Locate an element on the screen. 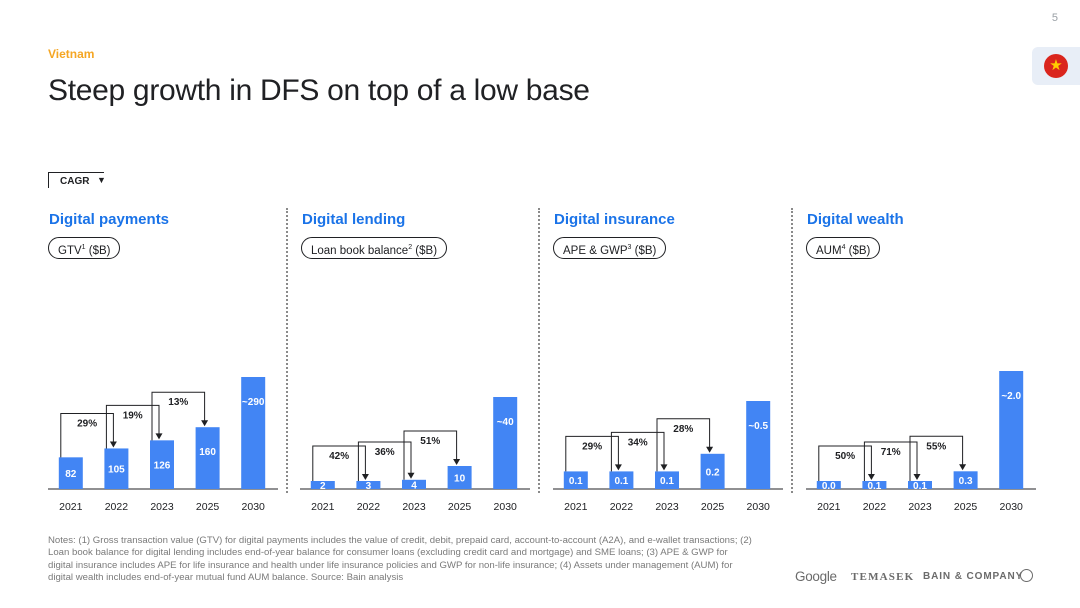 The image size is (1080, 608). data-label: 3 is located at coordinates (369, 486).